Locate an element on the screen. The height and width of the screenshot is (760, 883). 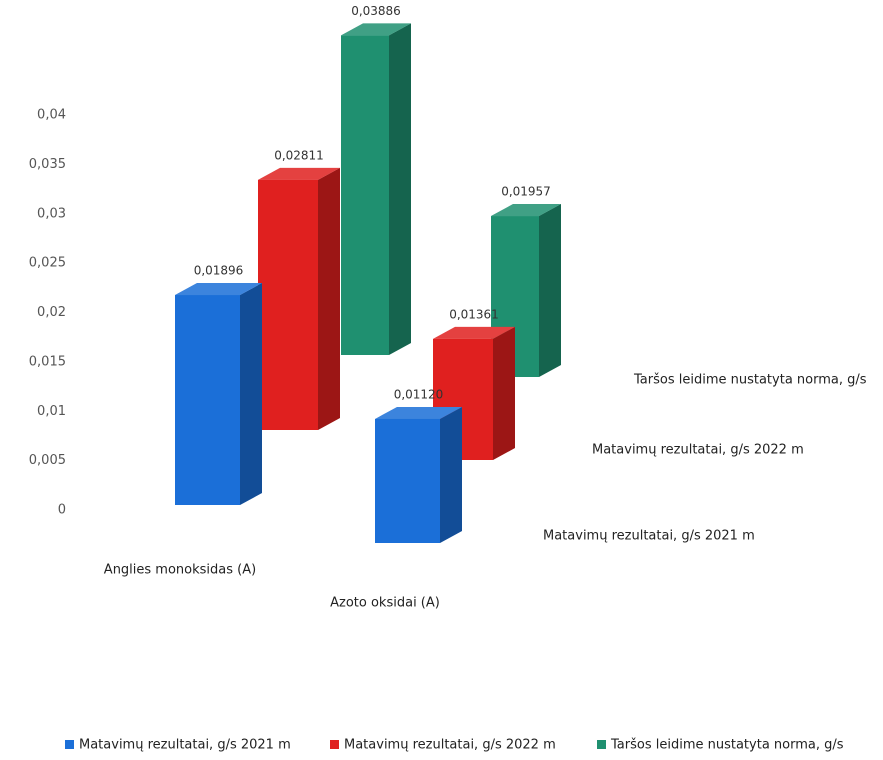
value-label: 0,03886 is located at coordinates (376, 11).